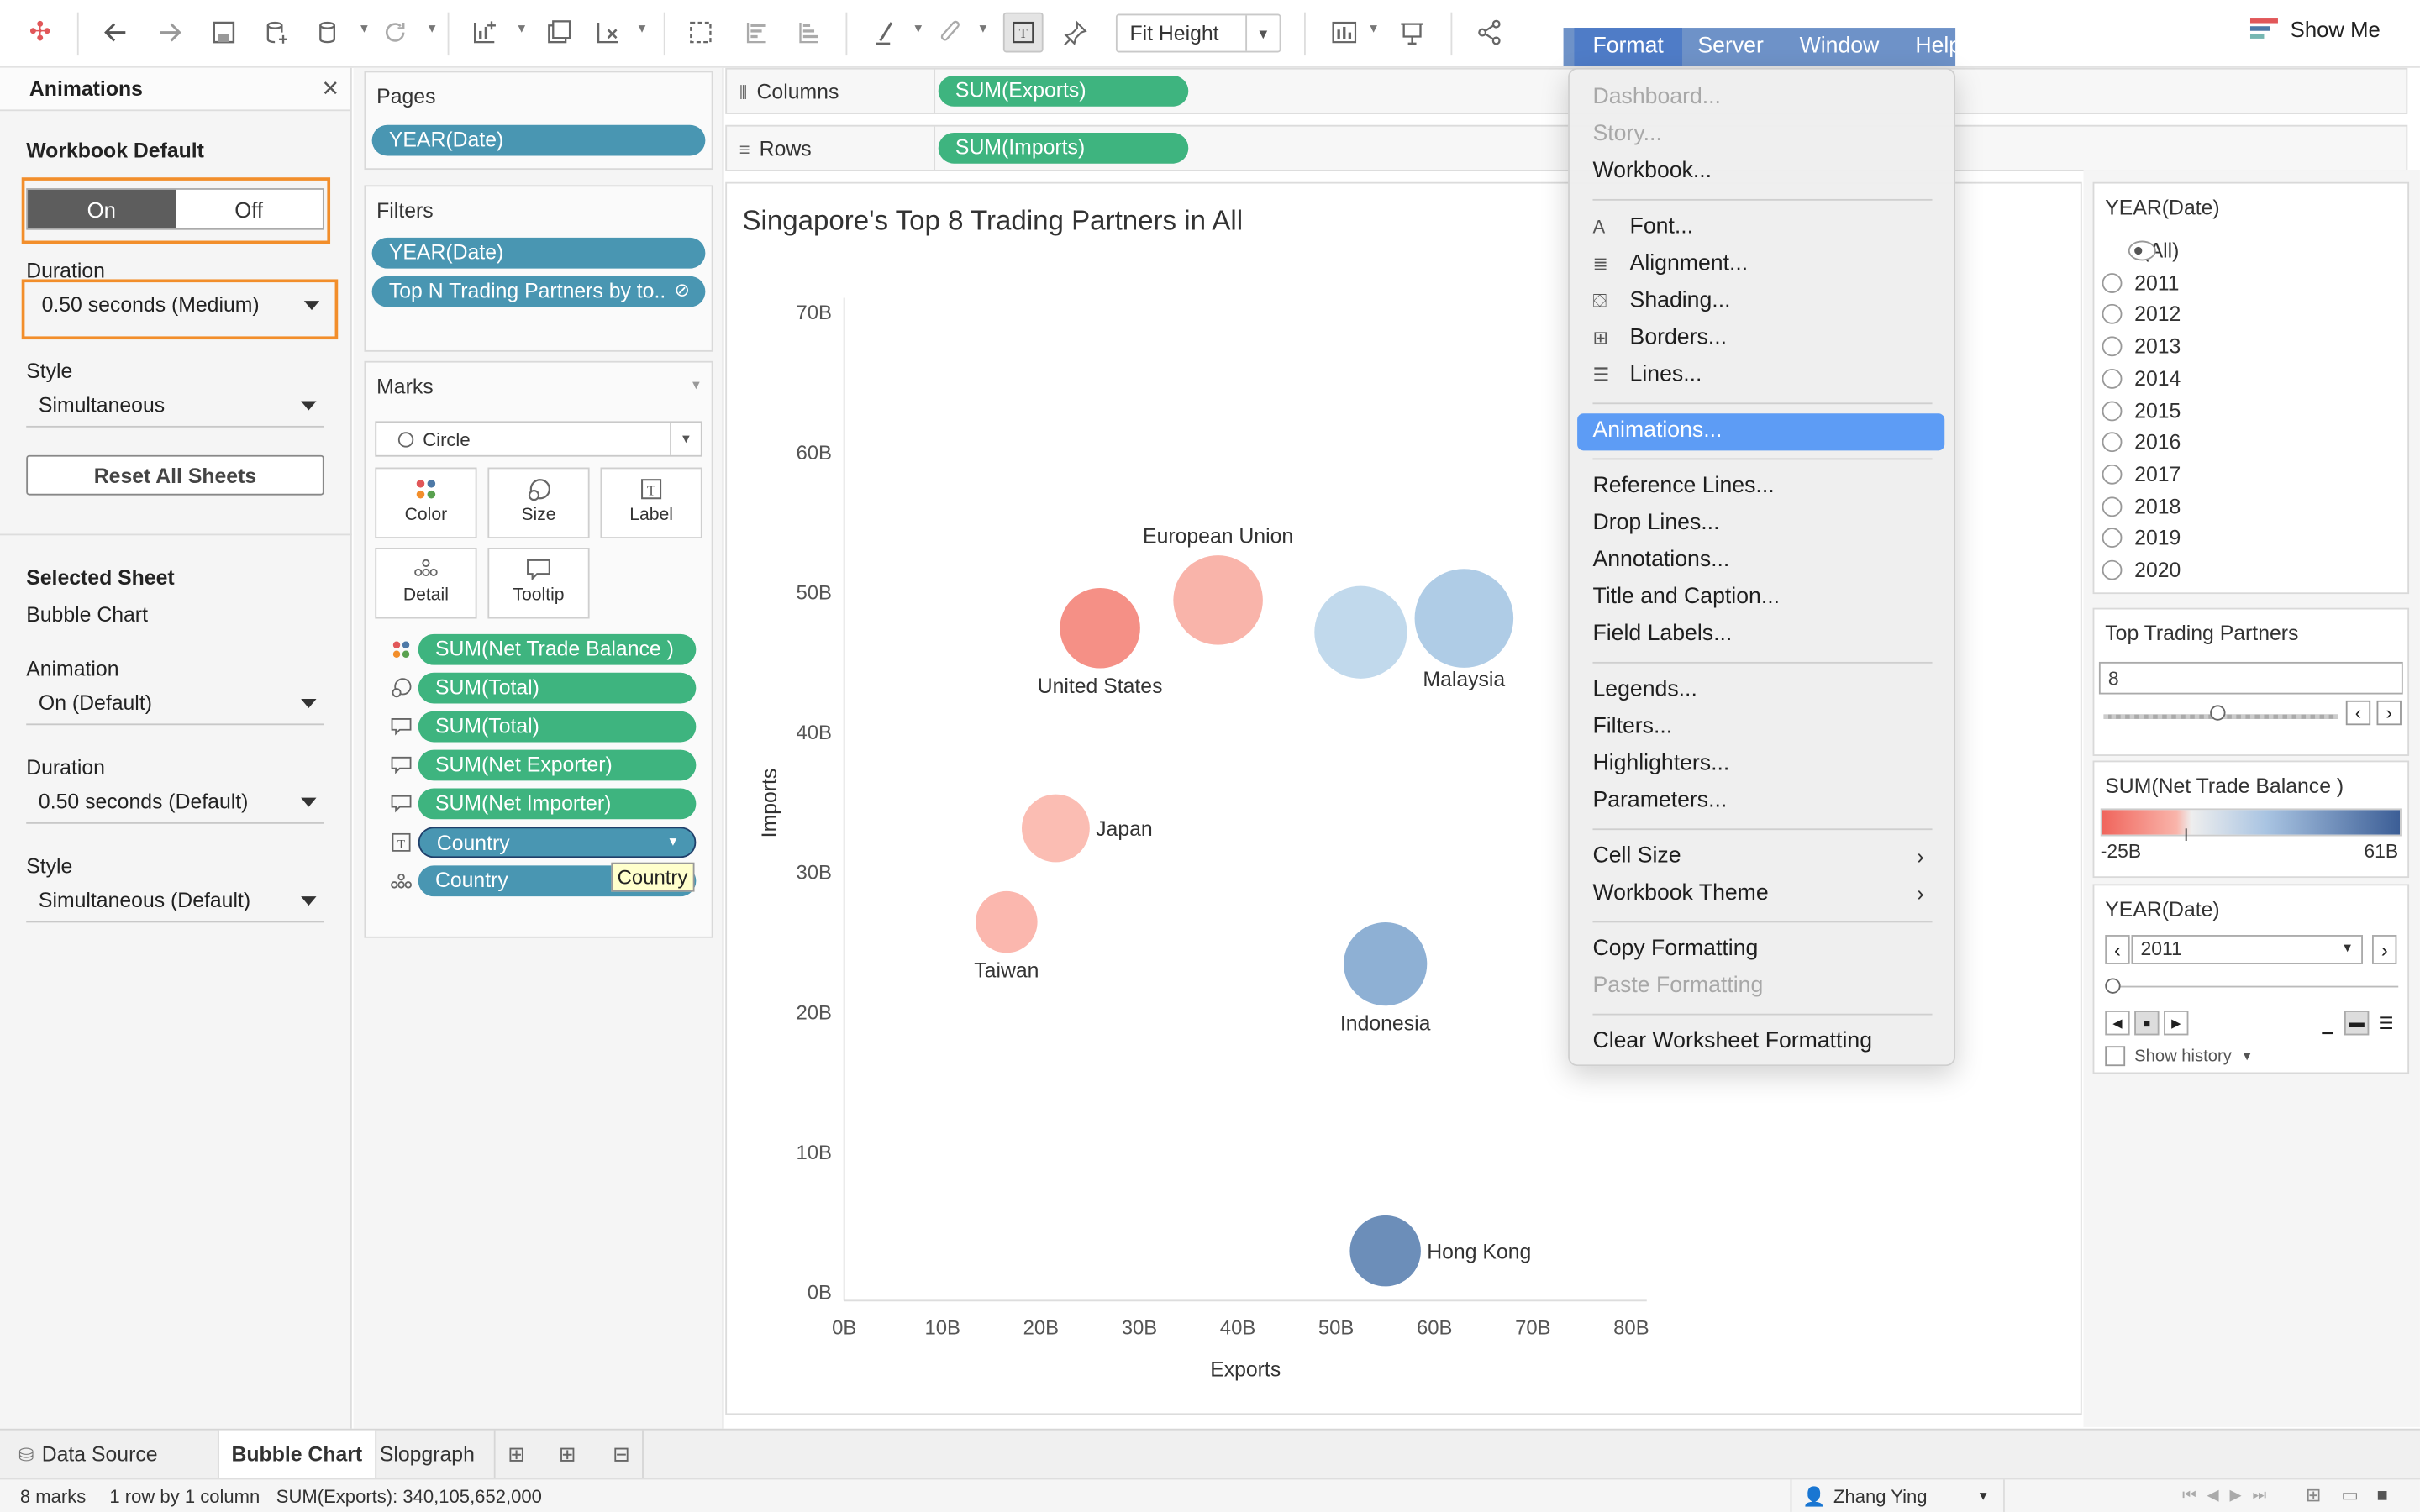 The image size is (2420, 1512). Describe the element at coordinates (622, 1454) in the screenshot. I see `new-story-icon: ⊟` at that location.